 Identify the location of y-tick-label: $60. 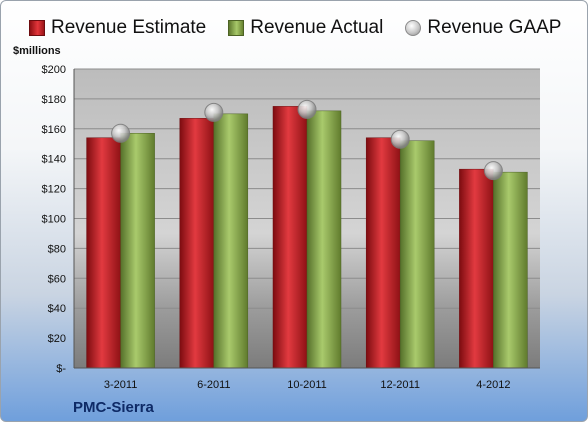
(57, 279).